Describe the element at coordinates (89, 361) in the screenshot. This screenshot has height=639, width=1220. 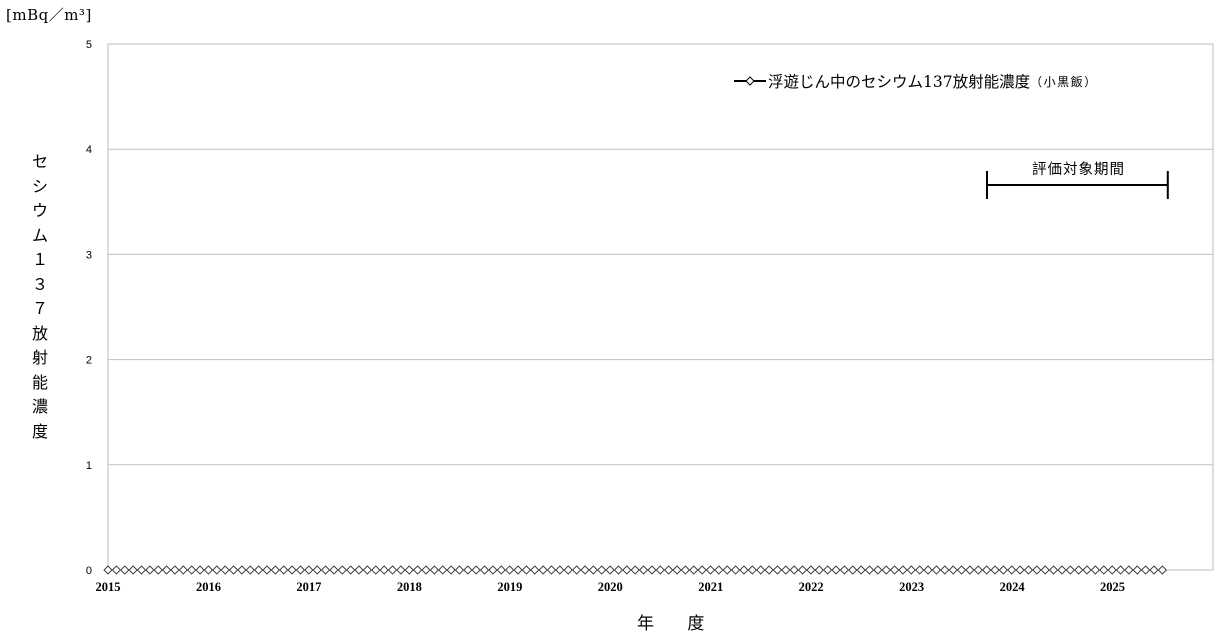
I see `y-tick-label: 2` at that location.